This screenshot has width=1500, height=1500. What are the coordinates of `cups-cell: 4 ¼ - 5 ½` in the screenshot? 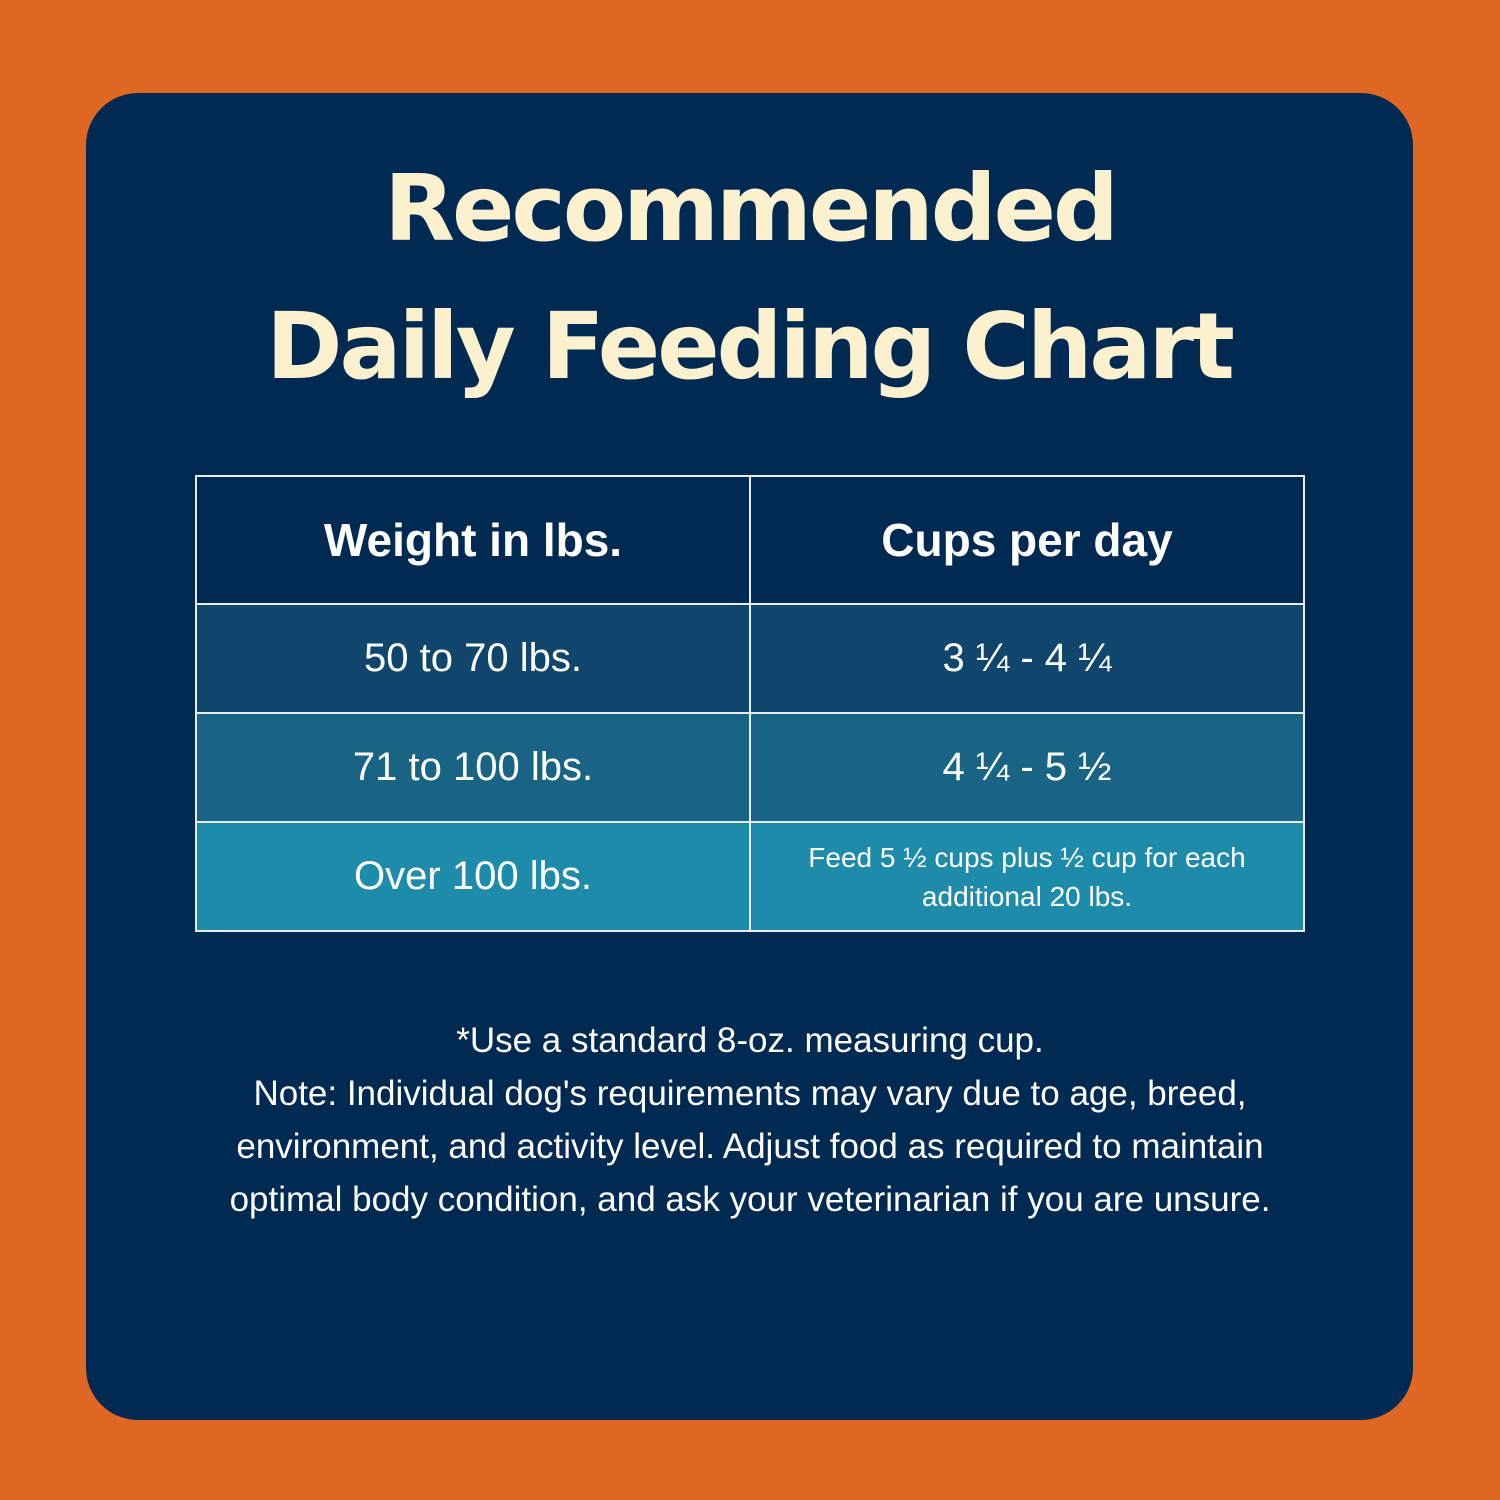 It's located at (1027, 767).